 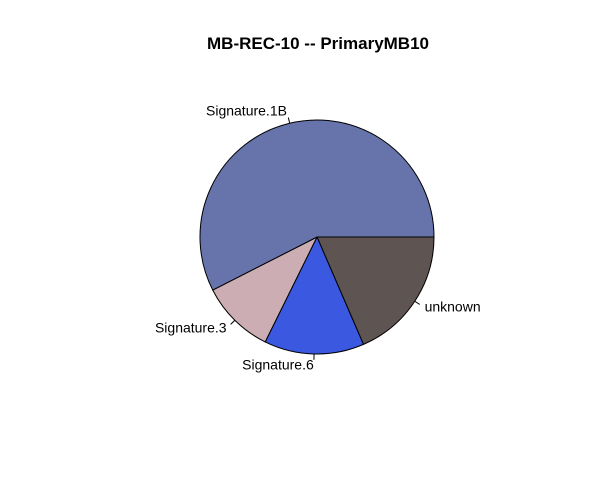 I want to click on pie-label: Signature.6, so click(x=278, y=364).